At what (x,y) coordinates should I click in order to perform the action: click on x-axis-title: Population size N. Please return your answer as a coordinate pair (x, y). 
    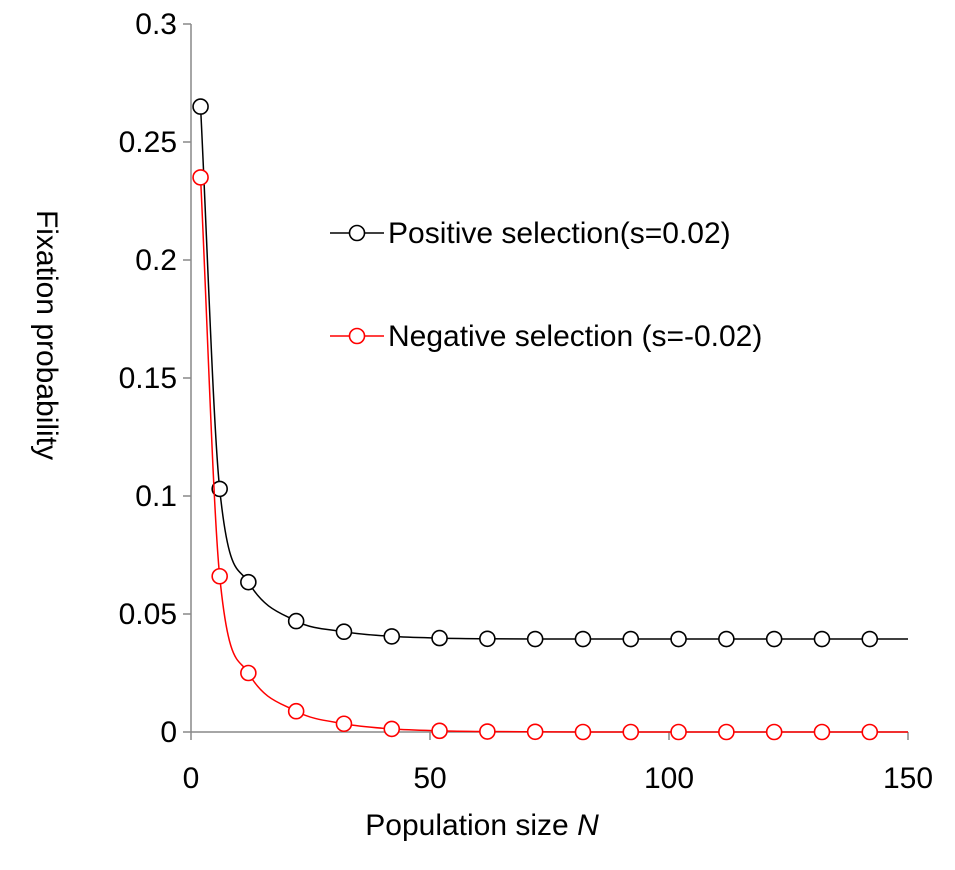
    Looking at the image, I should click on (482, 825).